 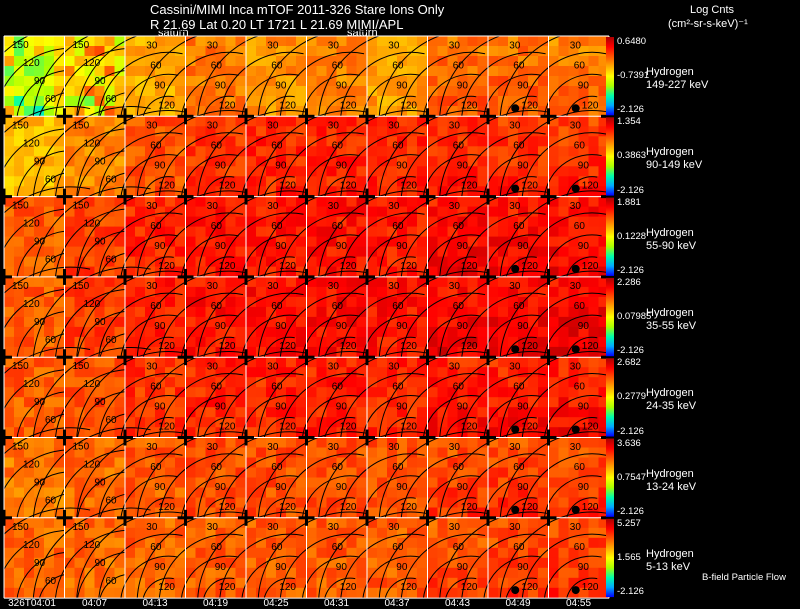 What do you see at coordinates (708, 24) in the screenshot?
I see `units-label: (cm²-sr-s-keV)⁻¹` at bounding box center [708, 24].